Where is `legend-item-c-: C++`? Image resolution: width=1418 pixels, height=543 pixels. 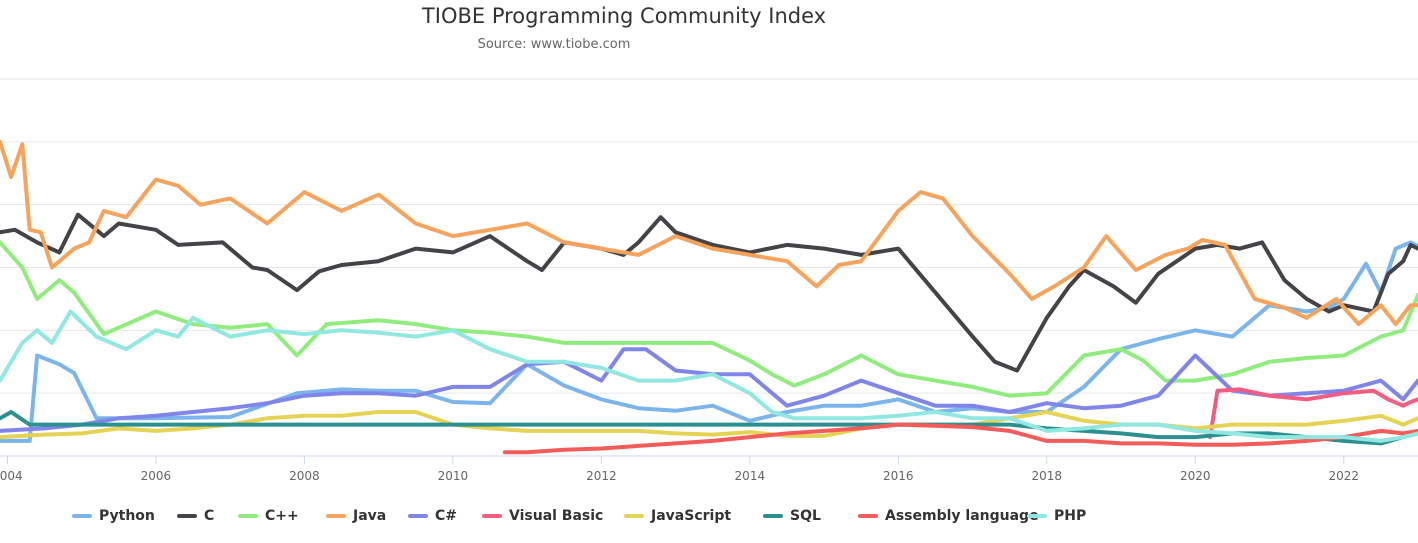
legend-item-c-: C++ is located at coordinates (268, 516).